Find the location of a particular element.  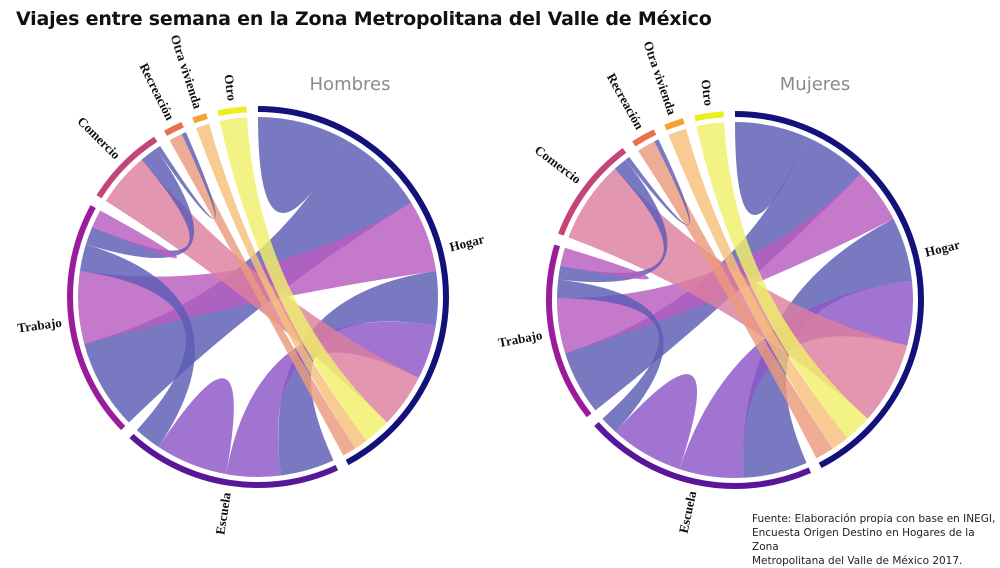

panel-title: Mujeres is located at coordinates (815, 84).